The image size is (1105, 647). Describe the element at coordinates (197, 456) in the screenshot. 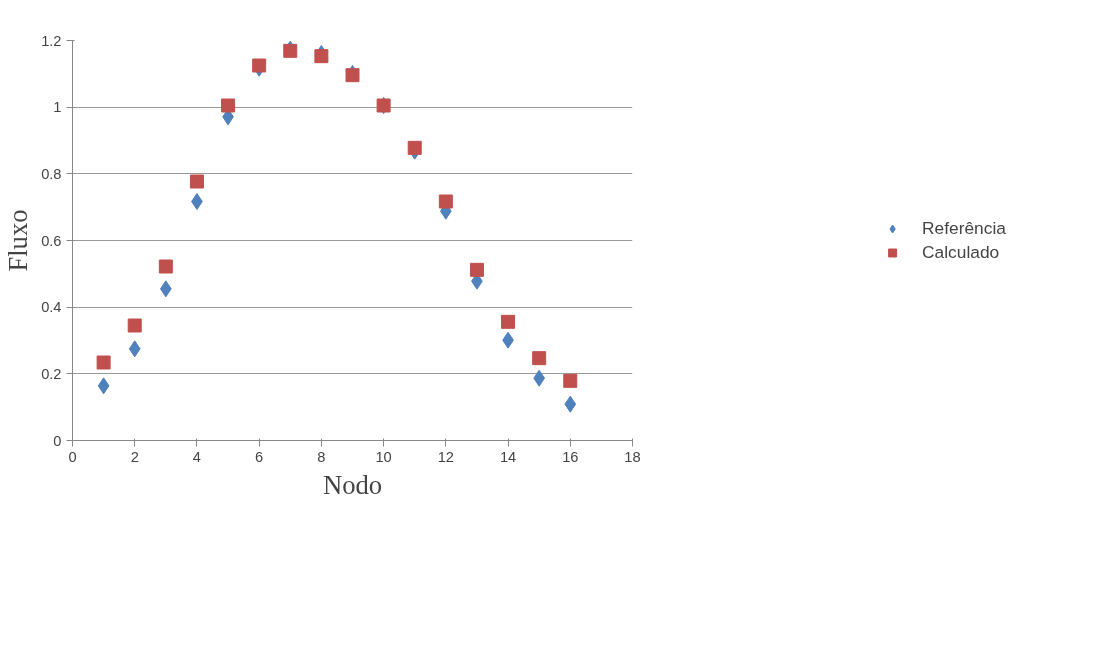

I see `x-tick-label: 4` at that location.